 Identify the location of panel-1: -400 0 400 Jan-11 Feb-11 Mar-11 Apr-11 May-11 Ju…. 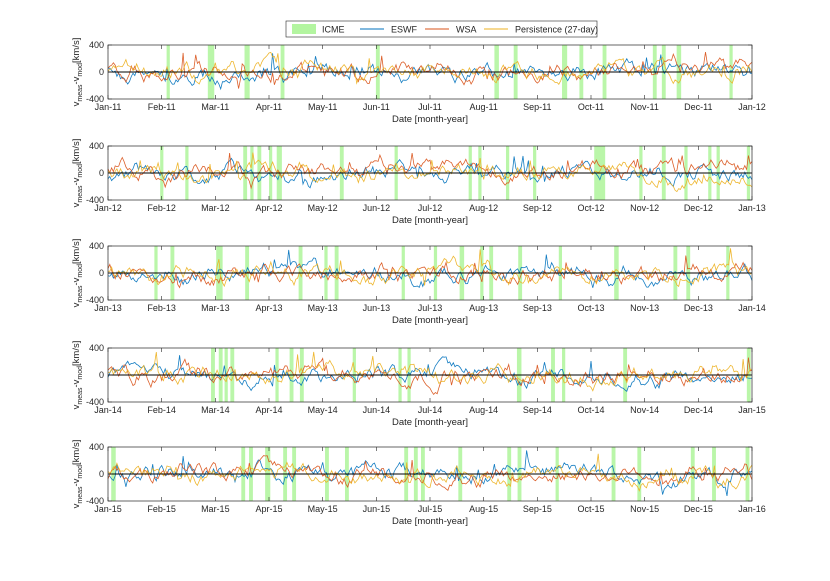
(418, 81).